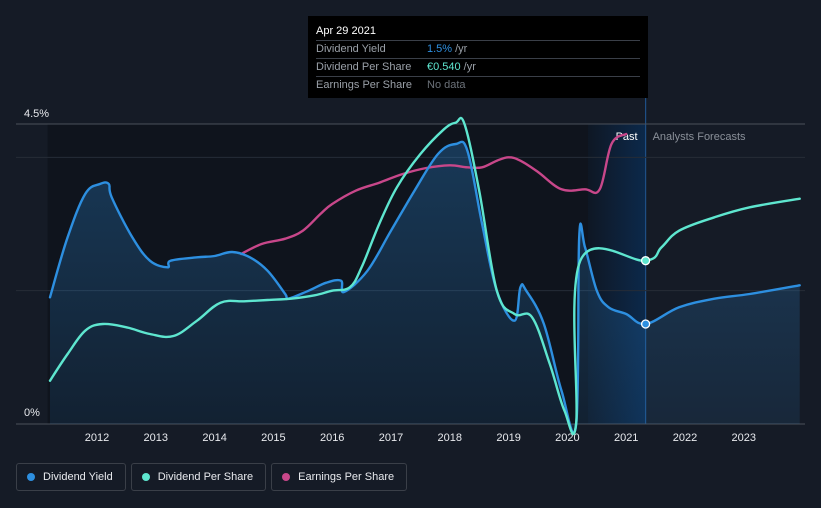  I want to click on tooltip-label: Dividend Yield, so click(351, 49).